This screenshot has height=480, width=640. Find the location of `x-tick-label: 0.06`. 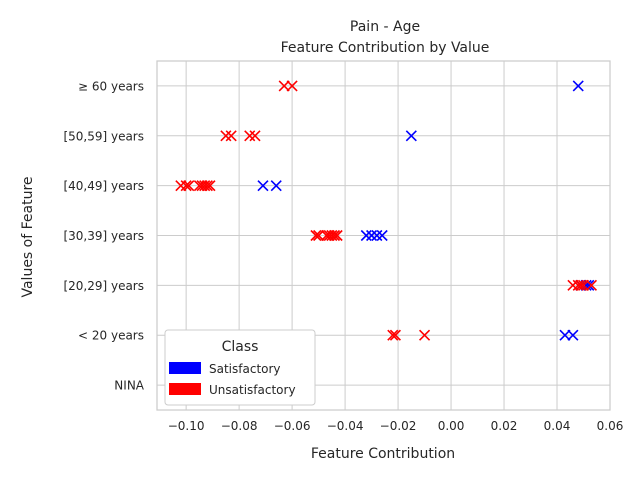

x-tick-label: 0.06 is located at coordinates (610, 426).